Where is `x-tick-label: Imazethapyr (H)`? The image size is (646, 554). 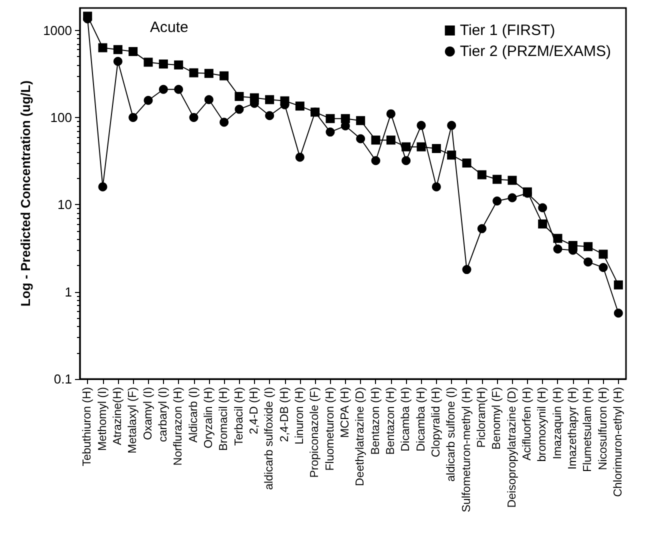 x-tick-label: Imazethapyr (H) is located at coordinates (572, 428).